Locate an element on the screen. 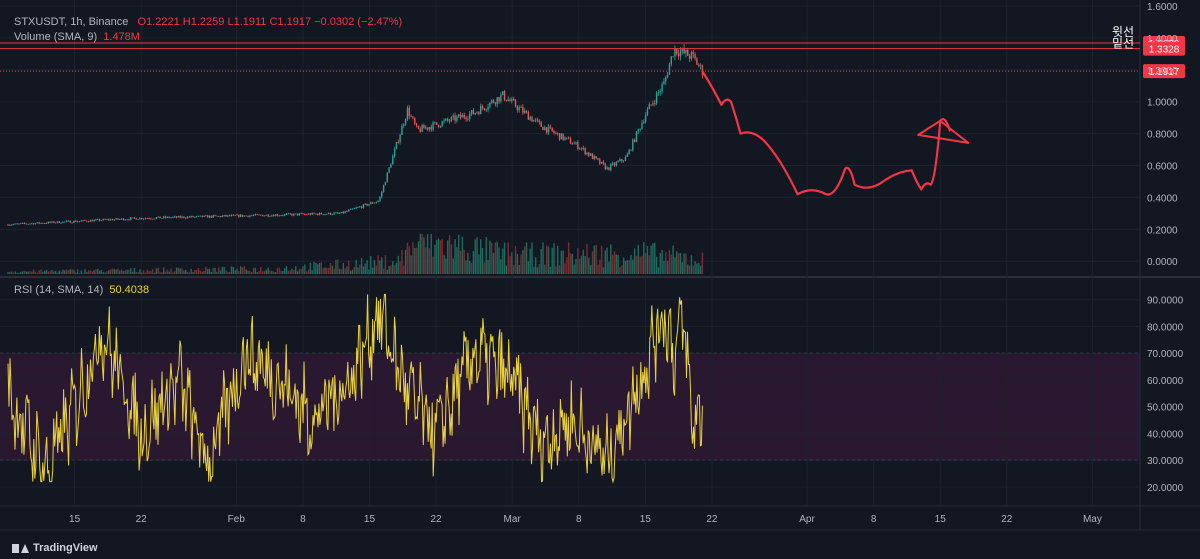  hand-drawn-projection is located at coordinates (835, 133).